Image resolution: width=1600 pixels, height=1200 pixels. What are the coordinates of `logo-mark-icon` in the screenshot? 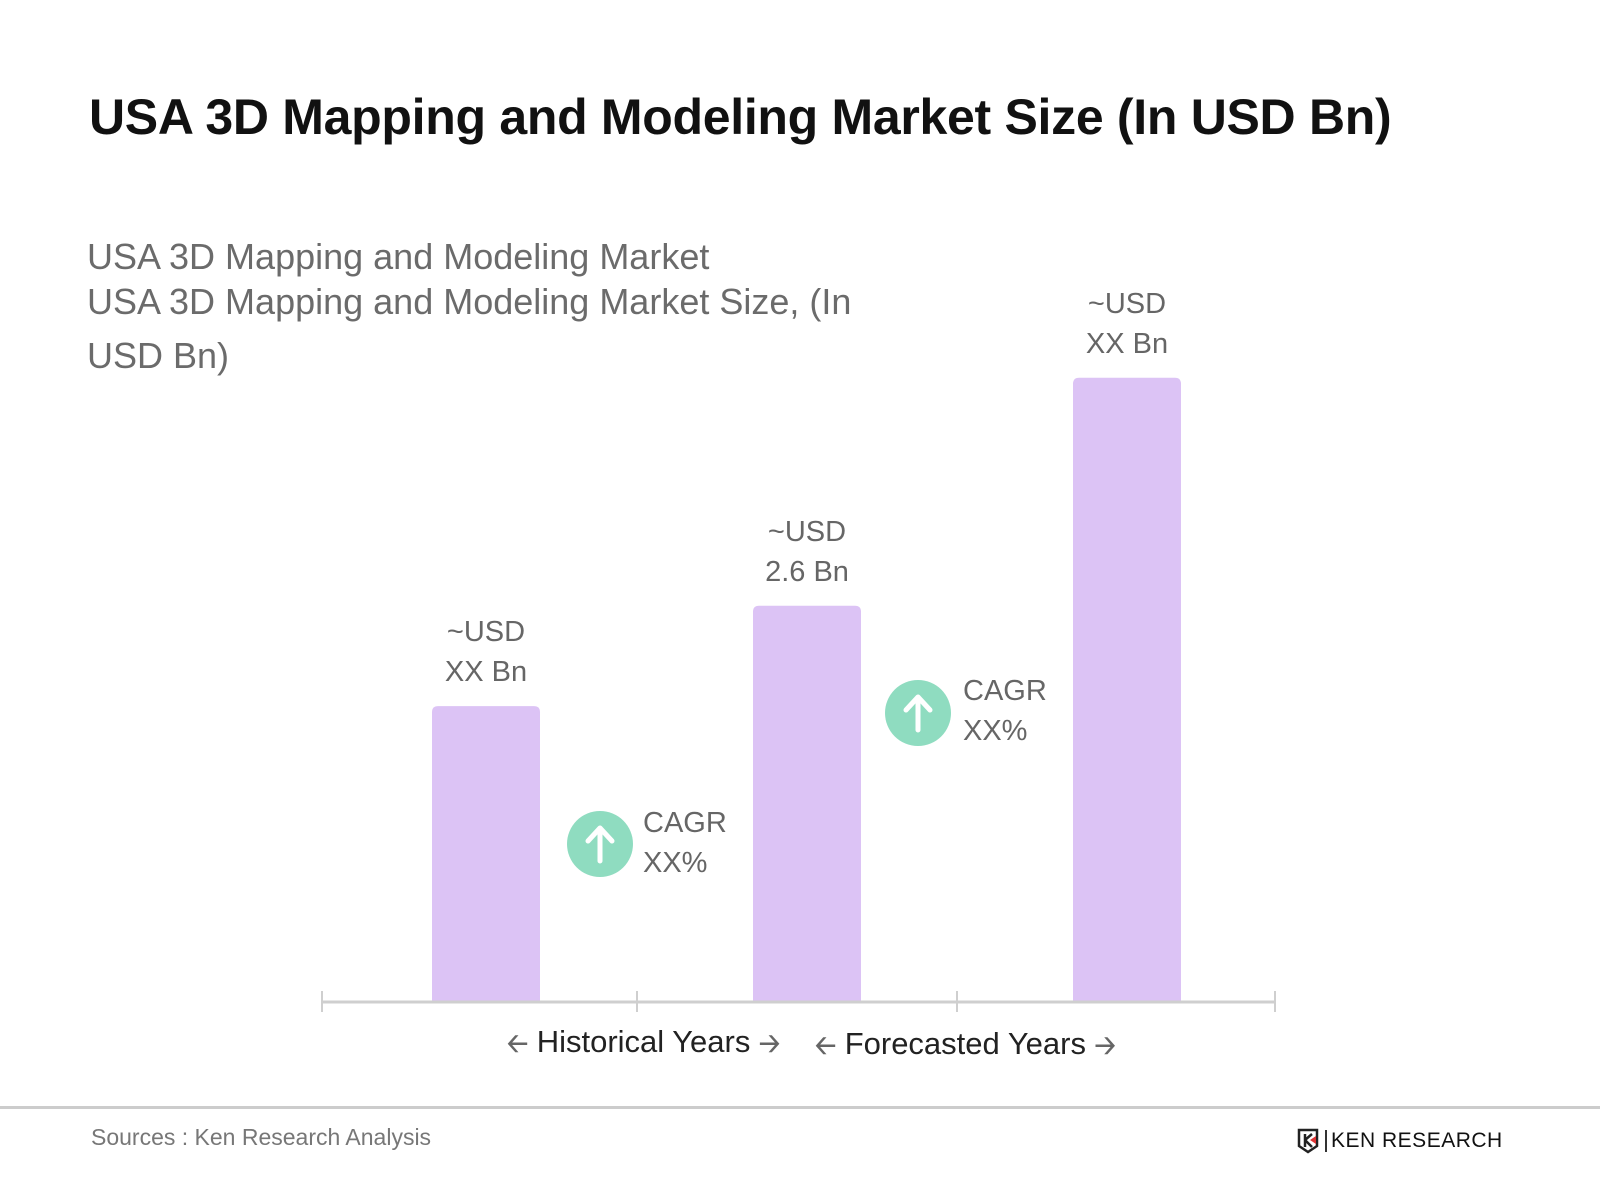 It's located at (1308, 1141).